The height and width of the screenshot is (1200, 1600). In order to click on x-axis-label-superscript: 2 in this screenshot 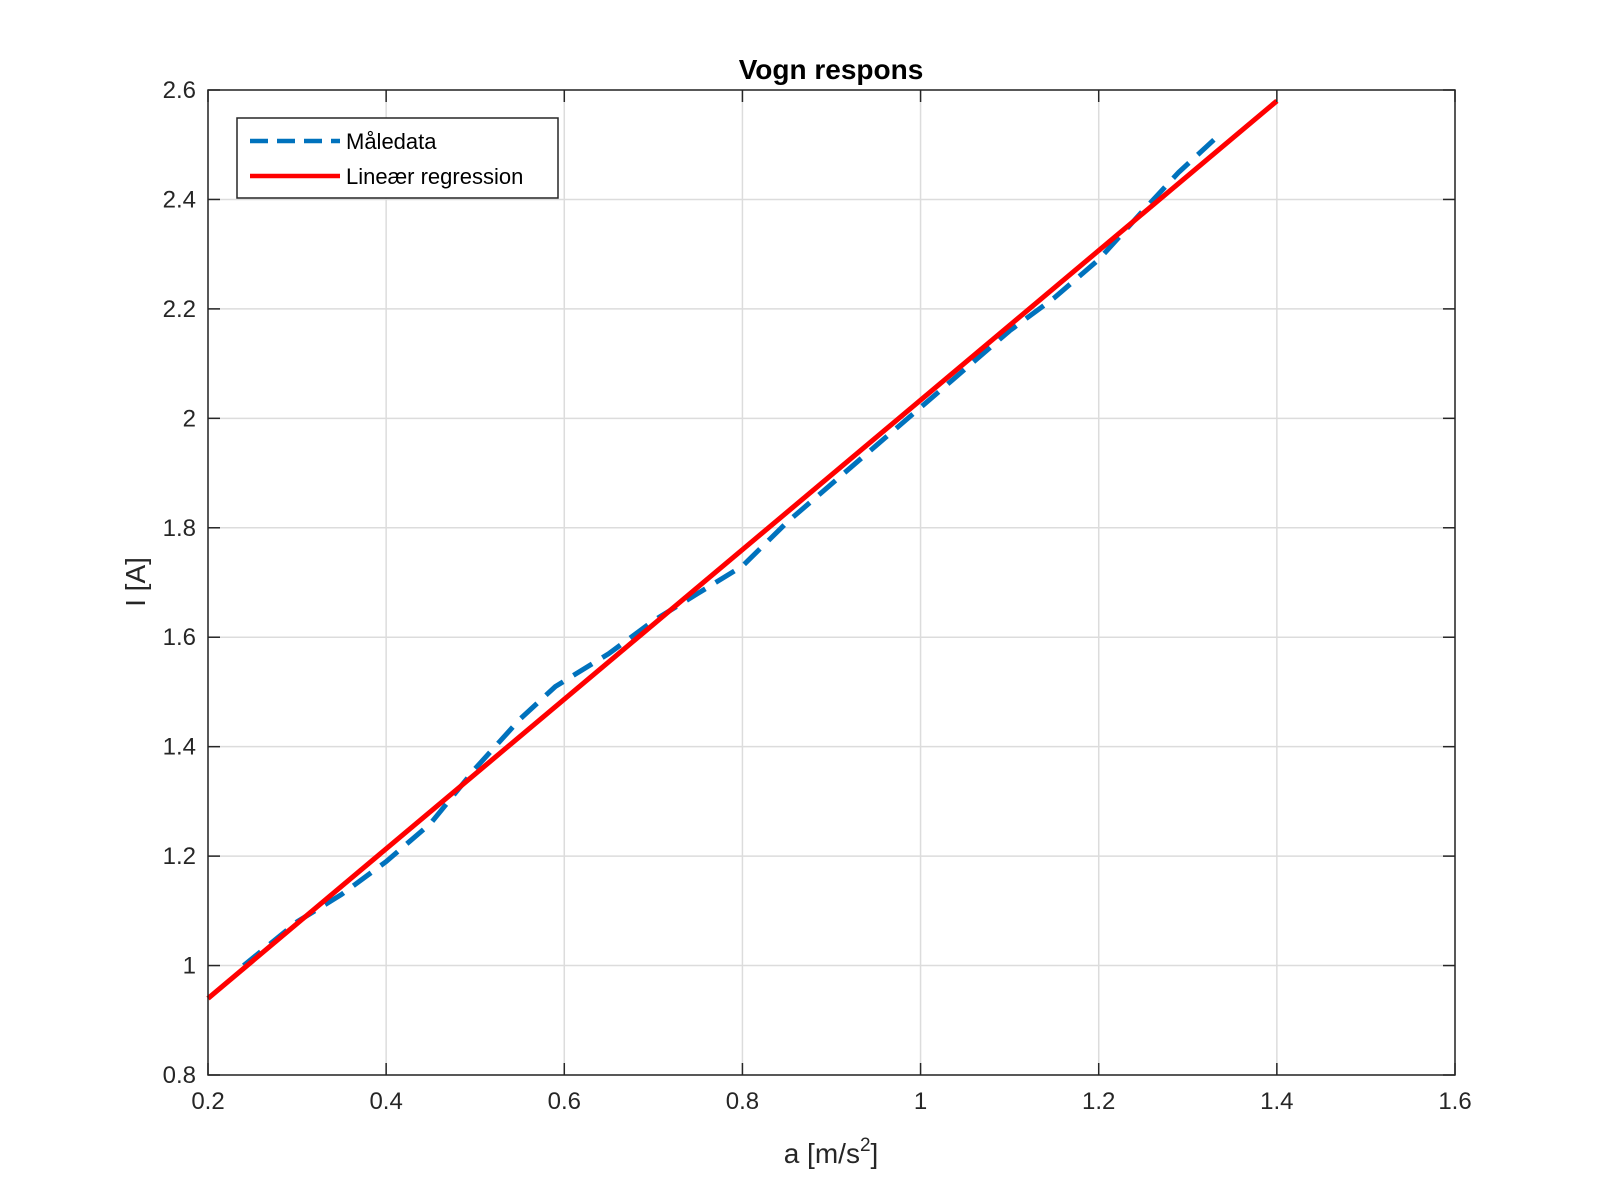, I will do `click(865, 1145)`.